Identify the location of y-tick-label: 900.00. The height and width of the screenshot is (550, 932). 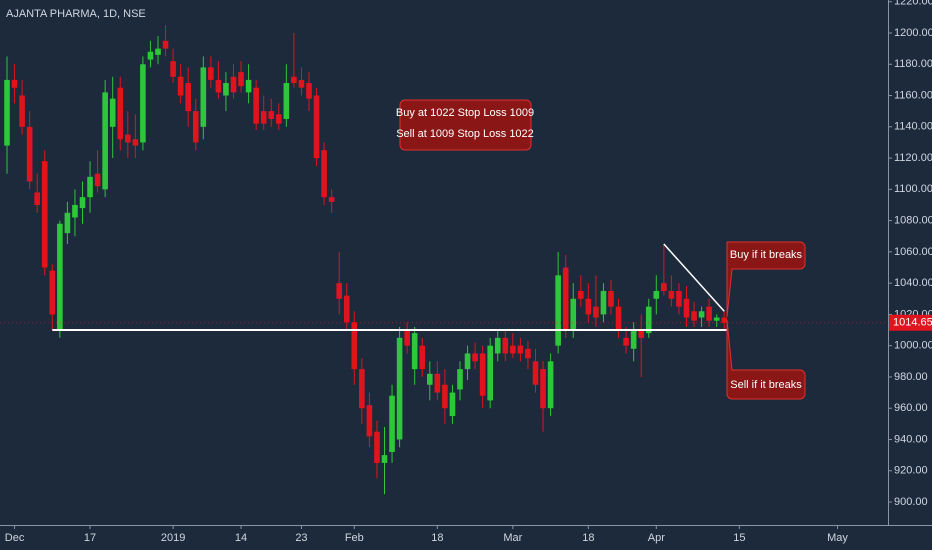
(911, 502).